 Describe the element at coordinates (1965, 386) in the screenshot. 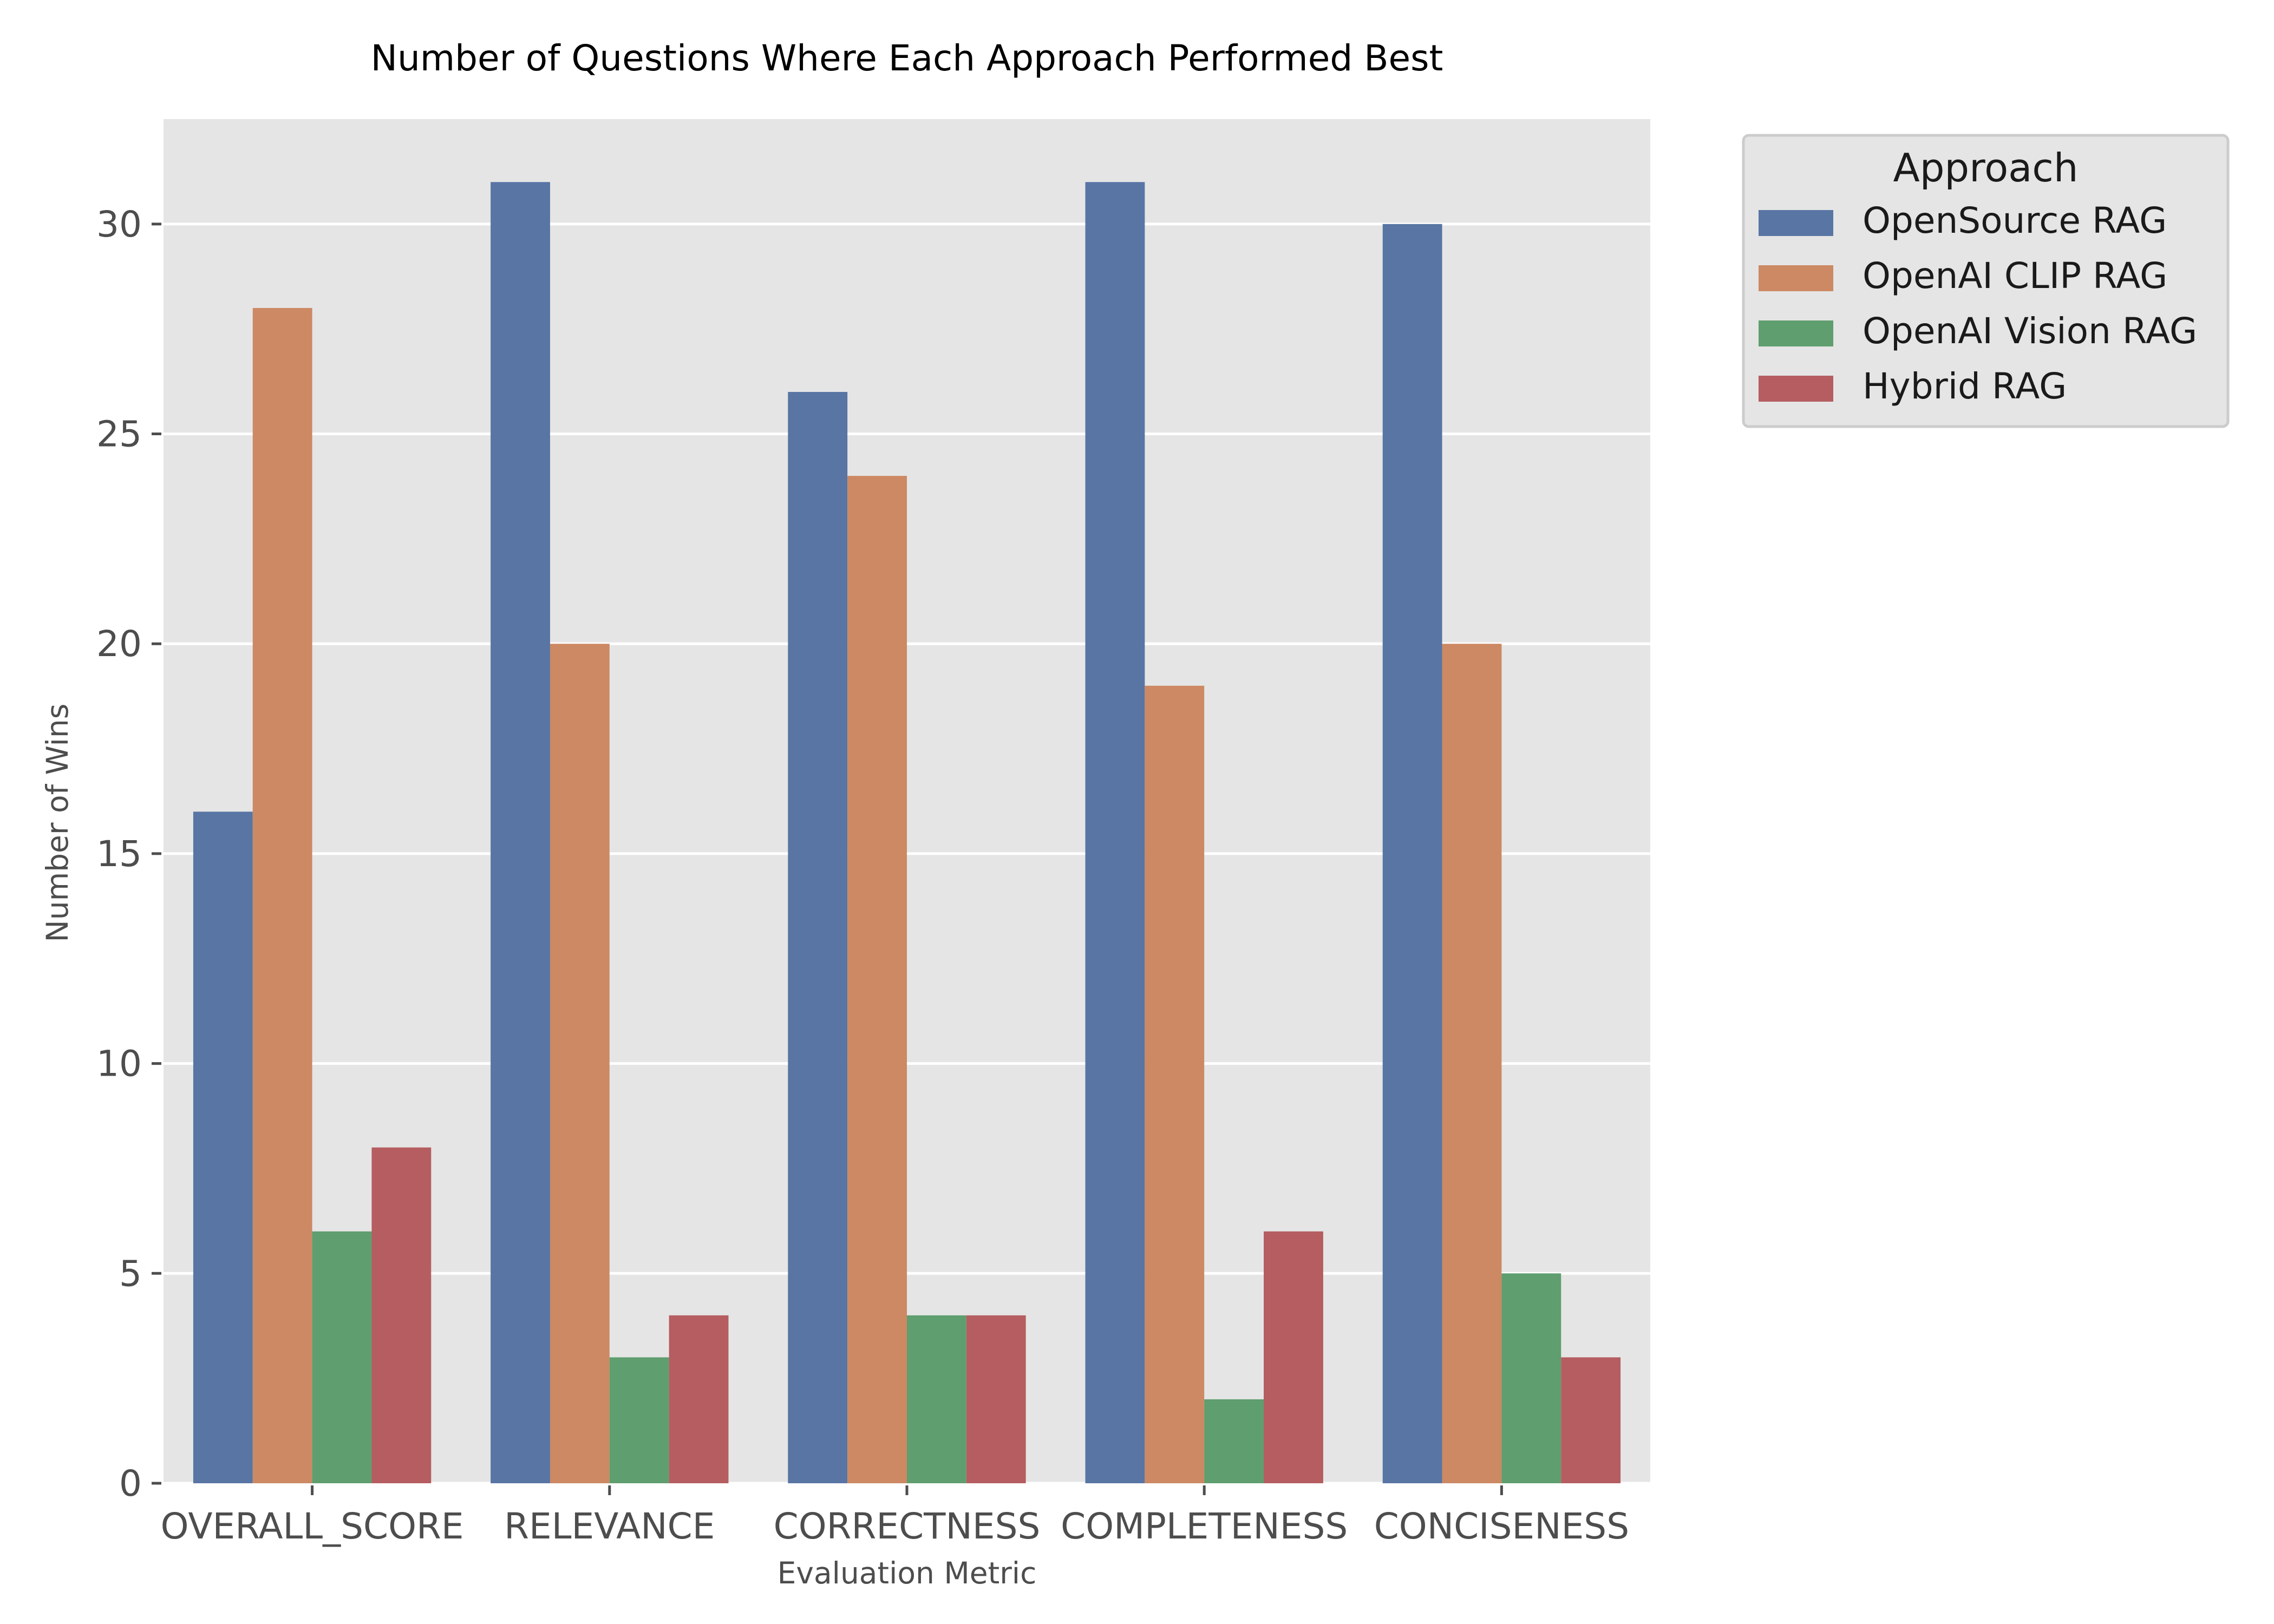

I see `legend-entry-label: Hybrid RAG` at that location.